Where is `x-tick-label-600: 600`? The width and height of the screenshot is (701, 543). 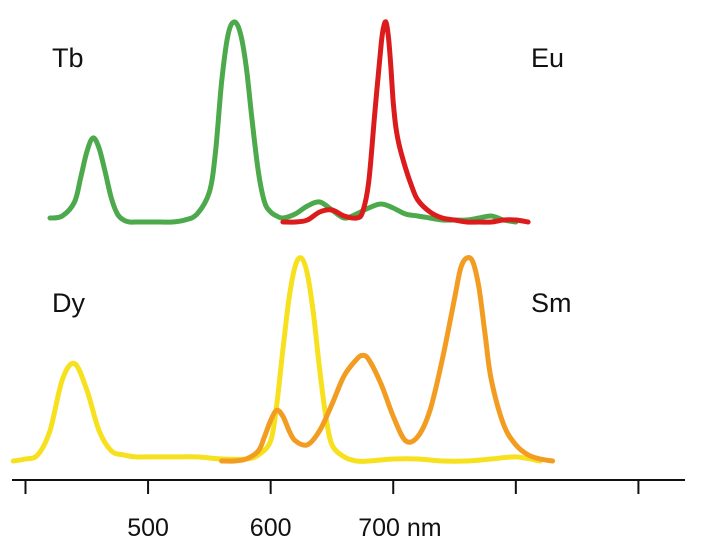
x-tick-label-600: 600 is located at coordinates (271, 526).